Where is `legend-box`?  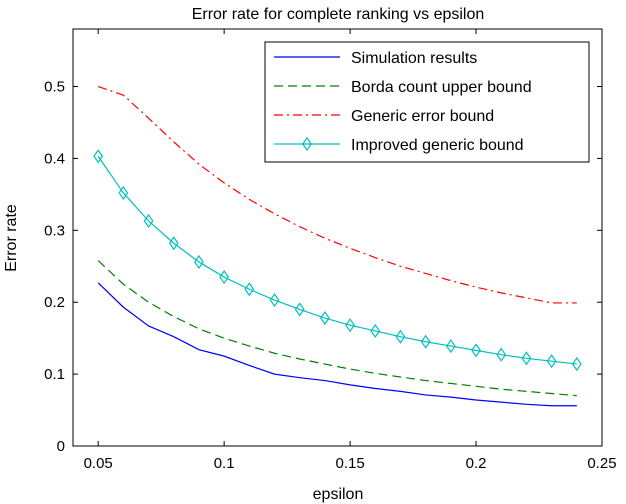
legend-box is located at coordinates (427, 102).